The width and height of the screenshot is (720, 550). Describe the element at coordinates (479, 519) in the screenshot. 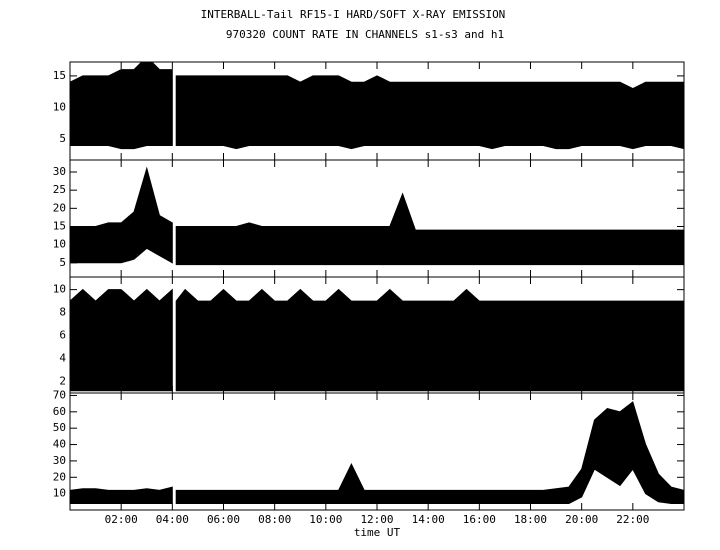

I see `x-tick-label: 16:00` at that location.